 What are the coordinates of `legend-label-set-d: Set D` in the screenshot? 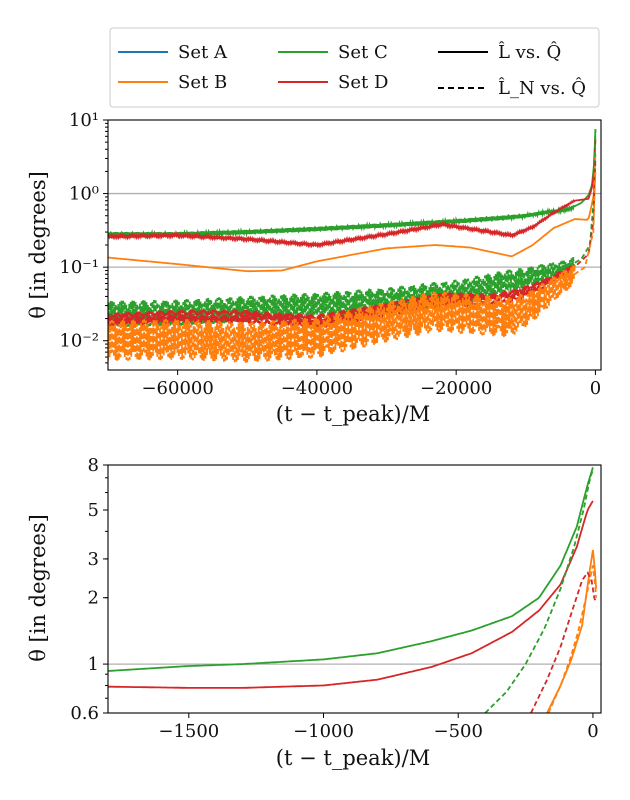 It's located at (363, 82).